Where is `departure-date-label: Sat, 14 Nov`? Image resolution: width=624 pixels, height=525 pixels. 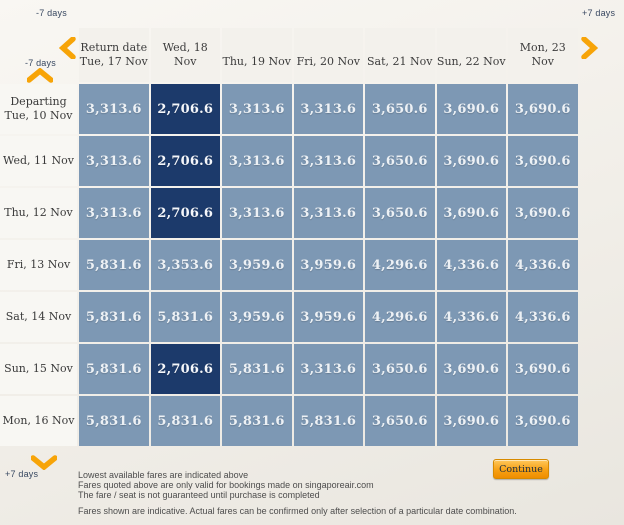
departure-date-label: Sat, 14 Nov is located at coordinates (38, 317).